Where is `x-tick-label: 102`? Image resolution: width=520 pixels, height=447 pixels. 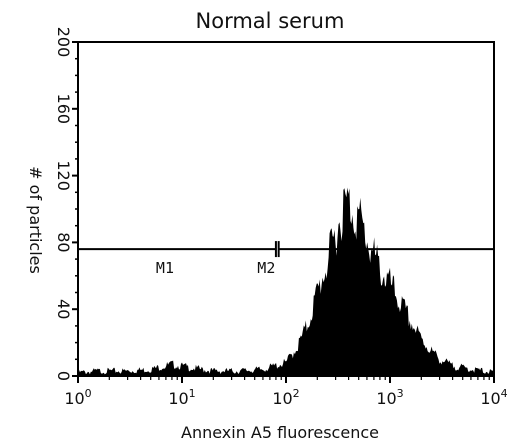
x-tick-label: 102 is located at coordinates (285, 397).